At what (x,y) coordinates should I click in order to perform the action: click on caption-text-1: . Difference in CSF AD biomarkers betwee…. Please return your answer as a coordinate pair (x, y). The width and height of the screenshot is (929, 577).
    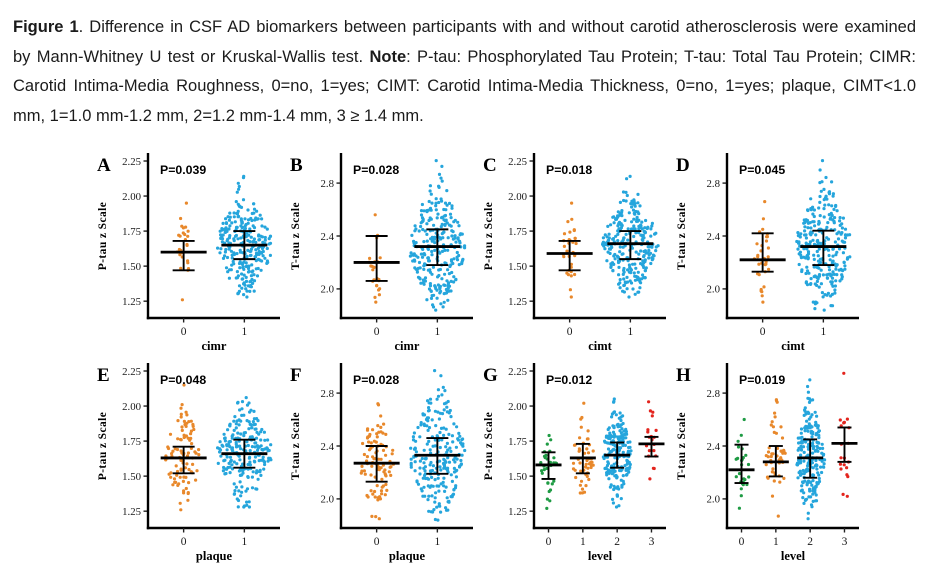
    Looking at the image, I should click on (464, 42).